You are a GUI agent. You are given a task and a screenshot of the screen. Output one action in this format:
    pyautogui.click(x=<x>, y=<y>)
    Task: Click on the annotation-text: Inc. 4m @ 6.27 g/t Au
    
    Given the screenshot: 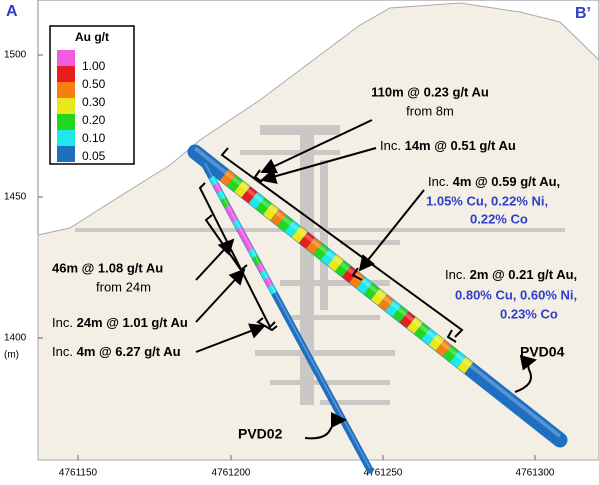 What is the action you would take?
    pyautogui.click(x=116, y=351)
    